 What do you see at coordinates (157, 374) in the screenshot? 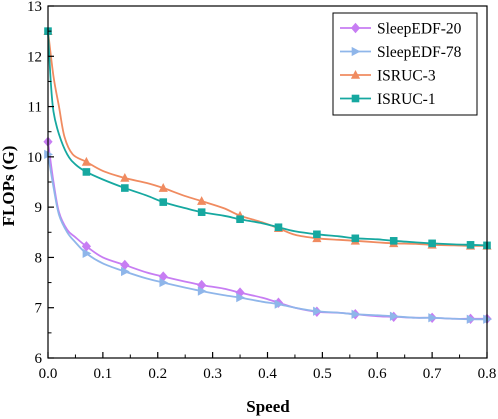
I see `x-tick-label: 0.2` at bounding box center [157, 374].